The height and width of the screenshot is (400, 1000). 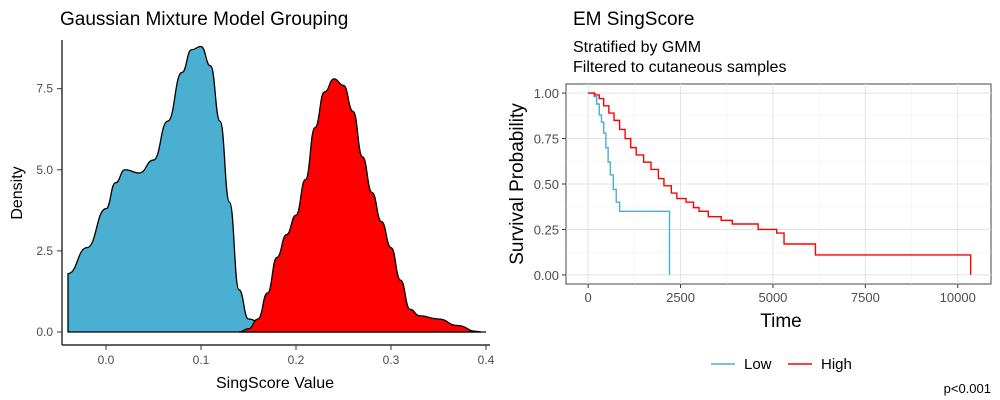 I want to click on survival-x-tick-label: 2500, so click(x=680, y=297).